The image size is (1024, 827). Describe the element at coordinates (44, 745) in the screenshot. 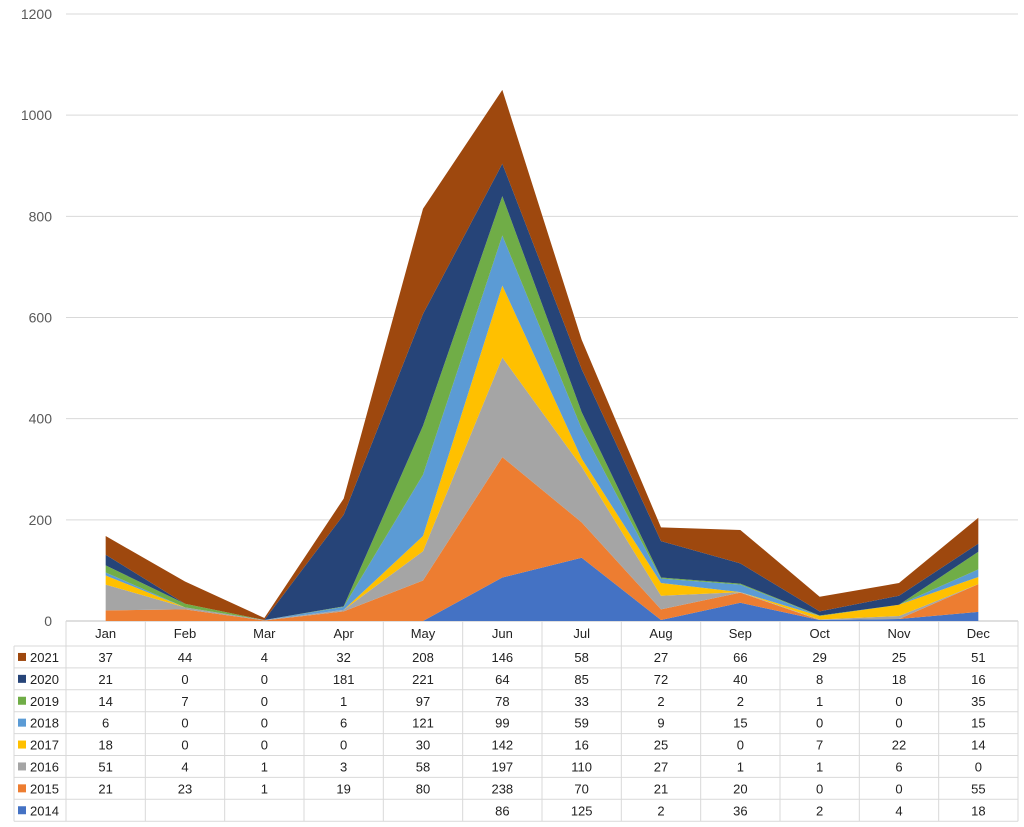

I see `legend-label-2017: 2017` at that location.